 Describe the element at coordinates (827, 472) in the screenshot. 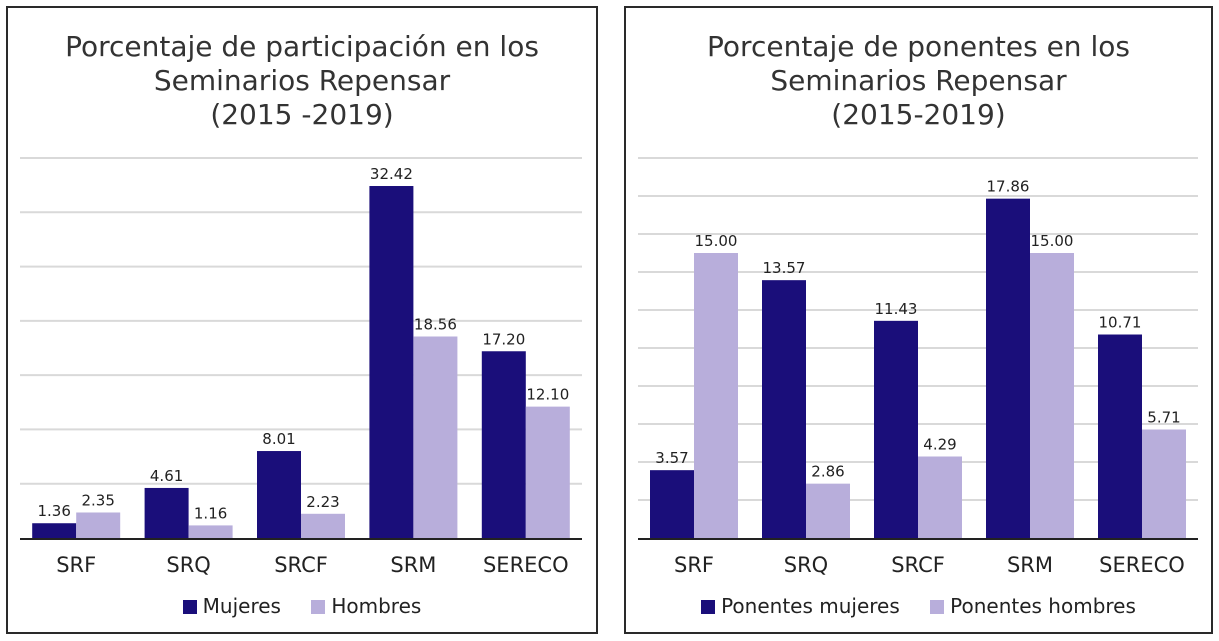

I see `data-label: 2.86` at that location.